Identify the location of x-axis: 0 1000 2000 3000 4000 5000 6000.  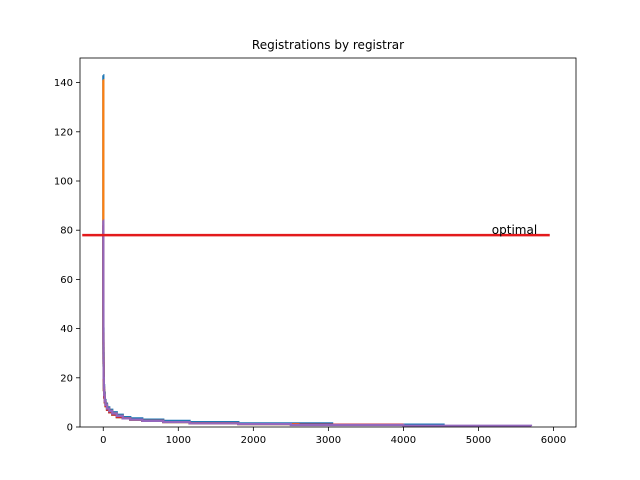
(333, 436).